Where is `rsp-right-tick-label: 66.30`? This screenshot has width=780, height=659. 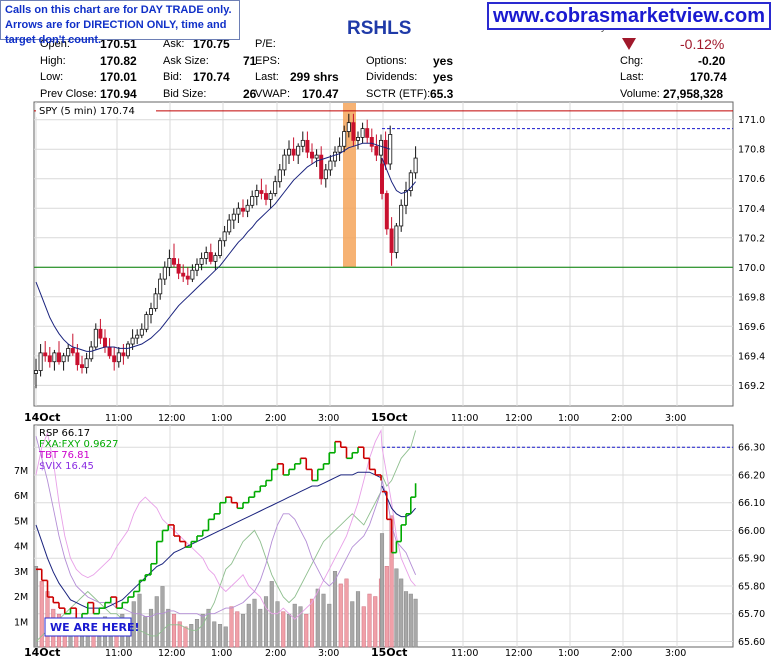
rsp-right-tick-label: 66.30 is located at coordinates (751, 448).